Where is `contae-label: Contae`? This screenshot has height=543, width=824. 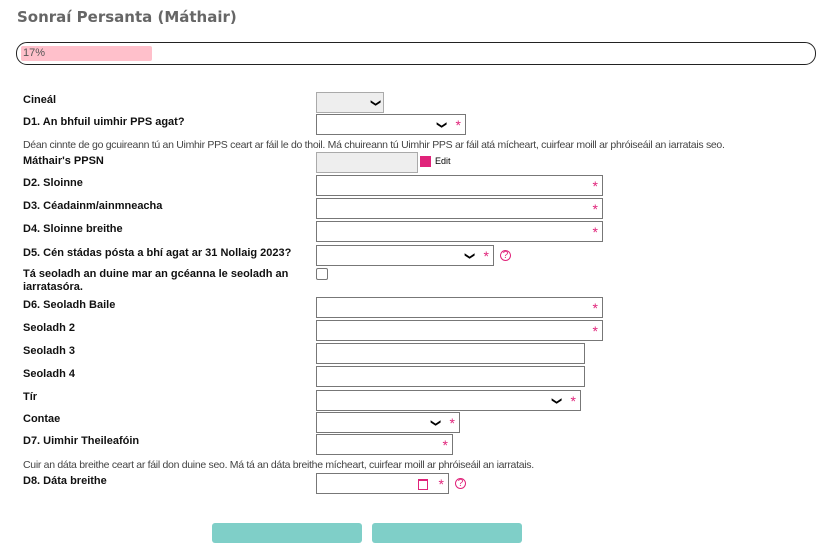
contae-label: Contae is located at coordinates (42, 419).